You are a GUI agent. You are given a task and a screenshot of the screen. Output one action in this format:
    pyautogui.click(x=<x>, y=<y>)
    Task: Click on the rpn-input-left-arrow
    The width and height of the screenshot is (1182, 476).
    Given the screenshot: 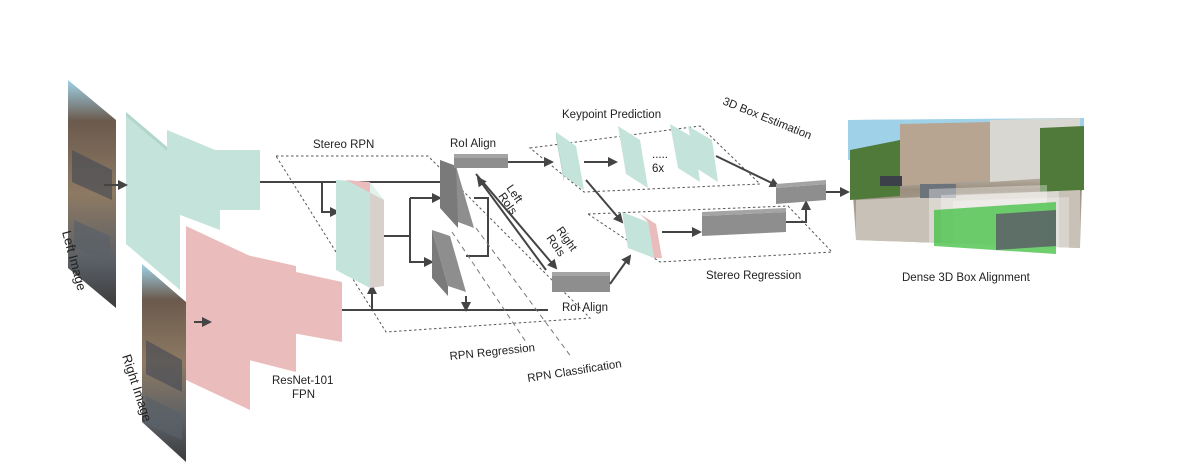 What is the action you would take?
    pyautogui.click(x=330, y=199)
    